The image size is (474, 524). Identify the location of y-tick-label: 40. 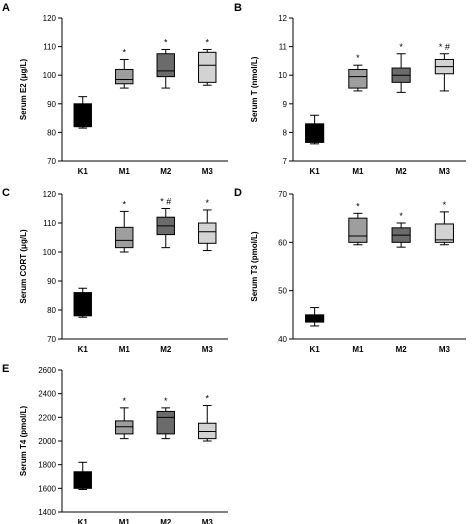
(282, 339).